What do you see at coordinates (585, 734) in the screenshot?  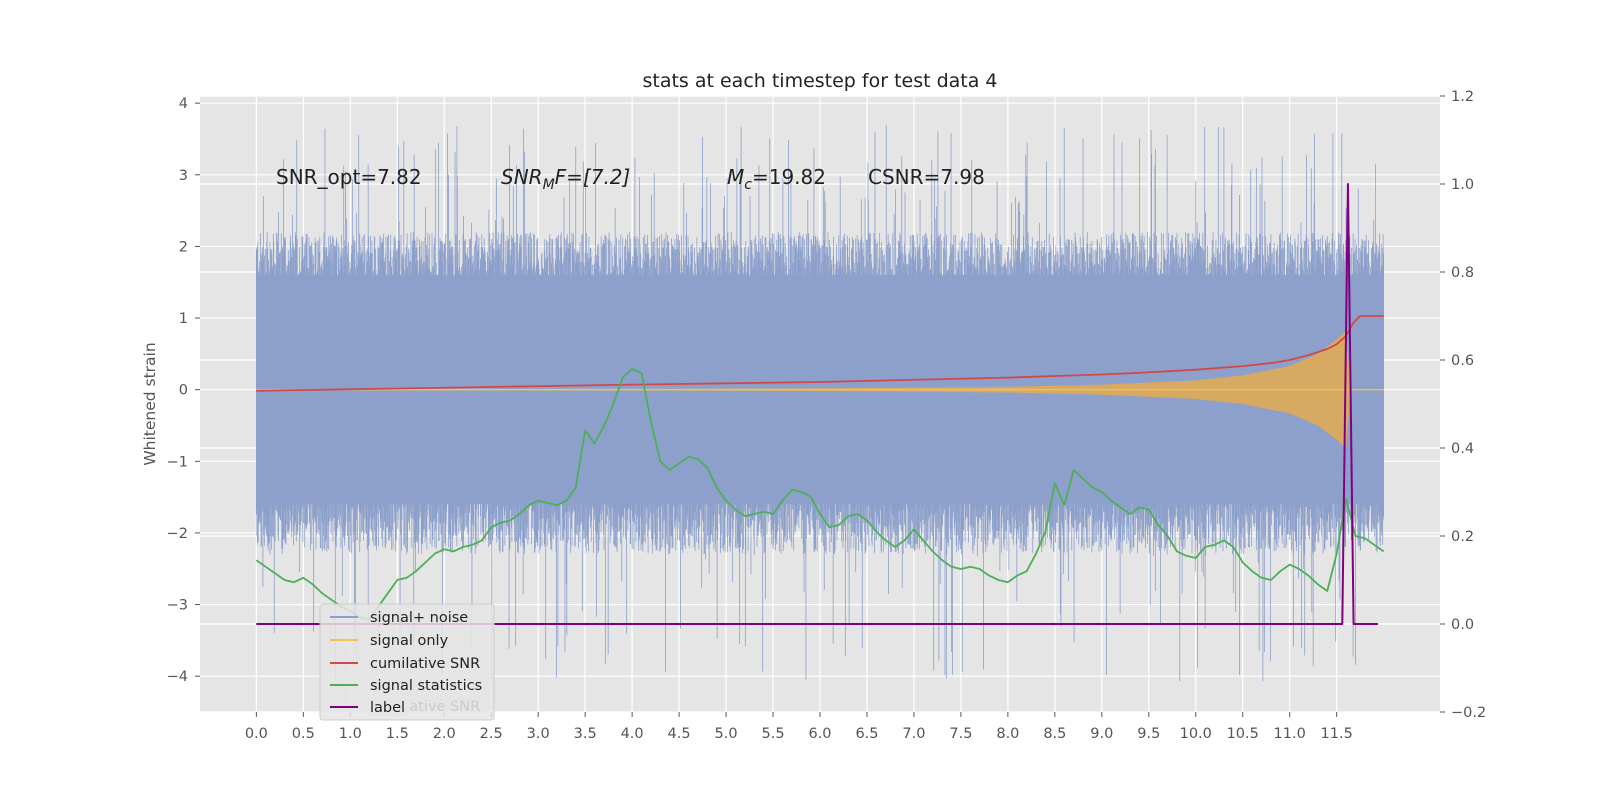 I see `x-tick-label-7: 3.5` at bounding box center [585, 734].